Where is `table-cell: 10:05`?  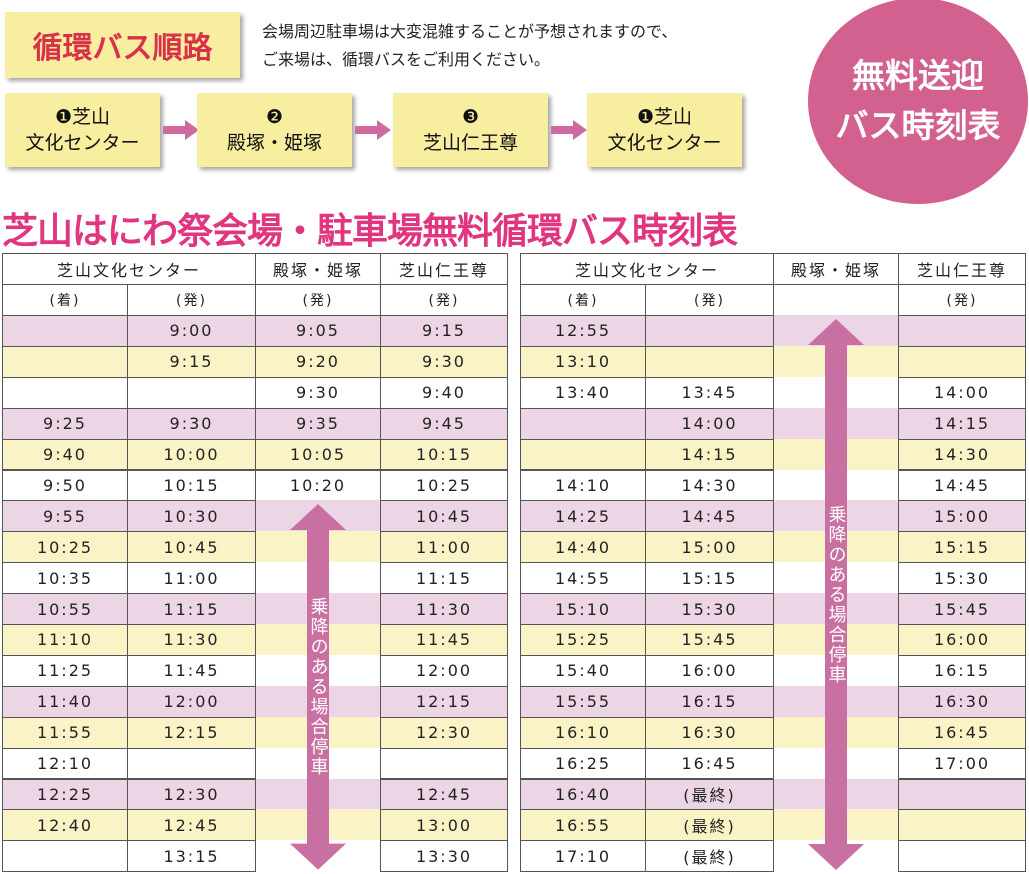
table-cell: 10:05 is located at coordinates (318, 454).